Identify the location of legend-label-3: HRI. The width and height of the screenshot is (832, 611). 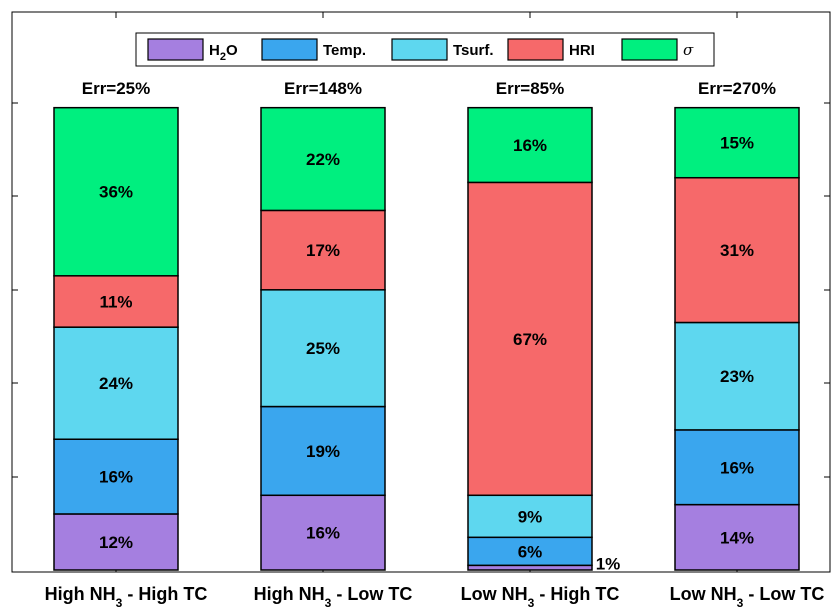
(582, 50).